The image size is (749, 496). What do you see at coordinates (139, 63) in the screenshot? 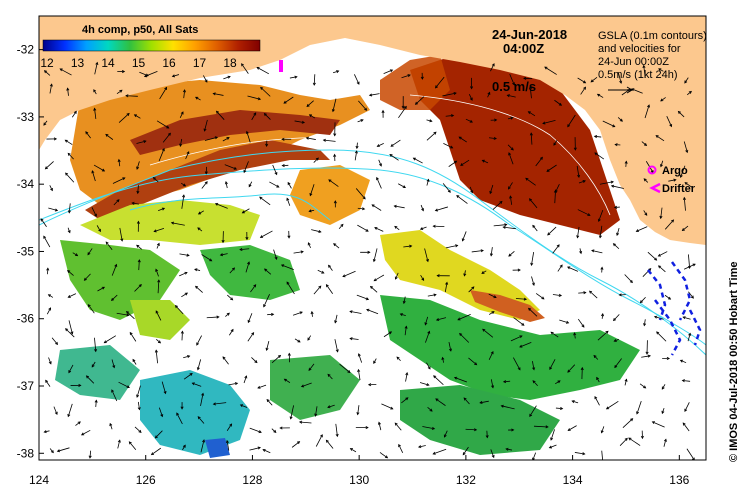
I see `colorbar-tick-label: 15` at bounding box center [139, 63].